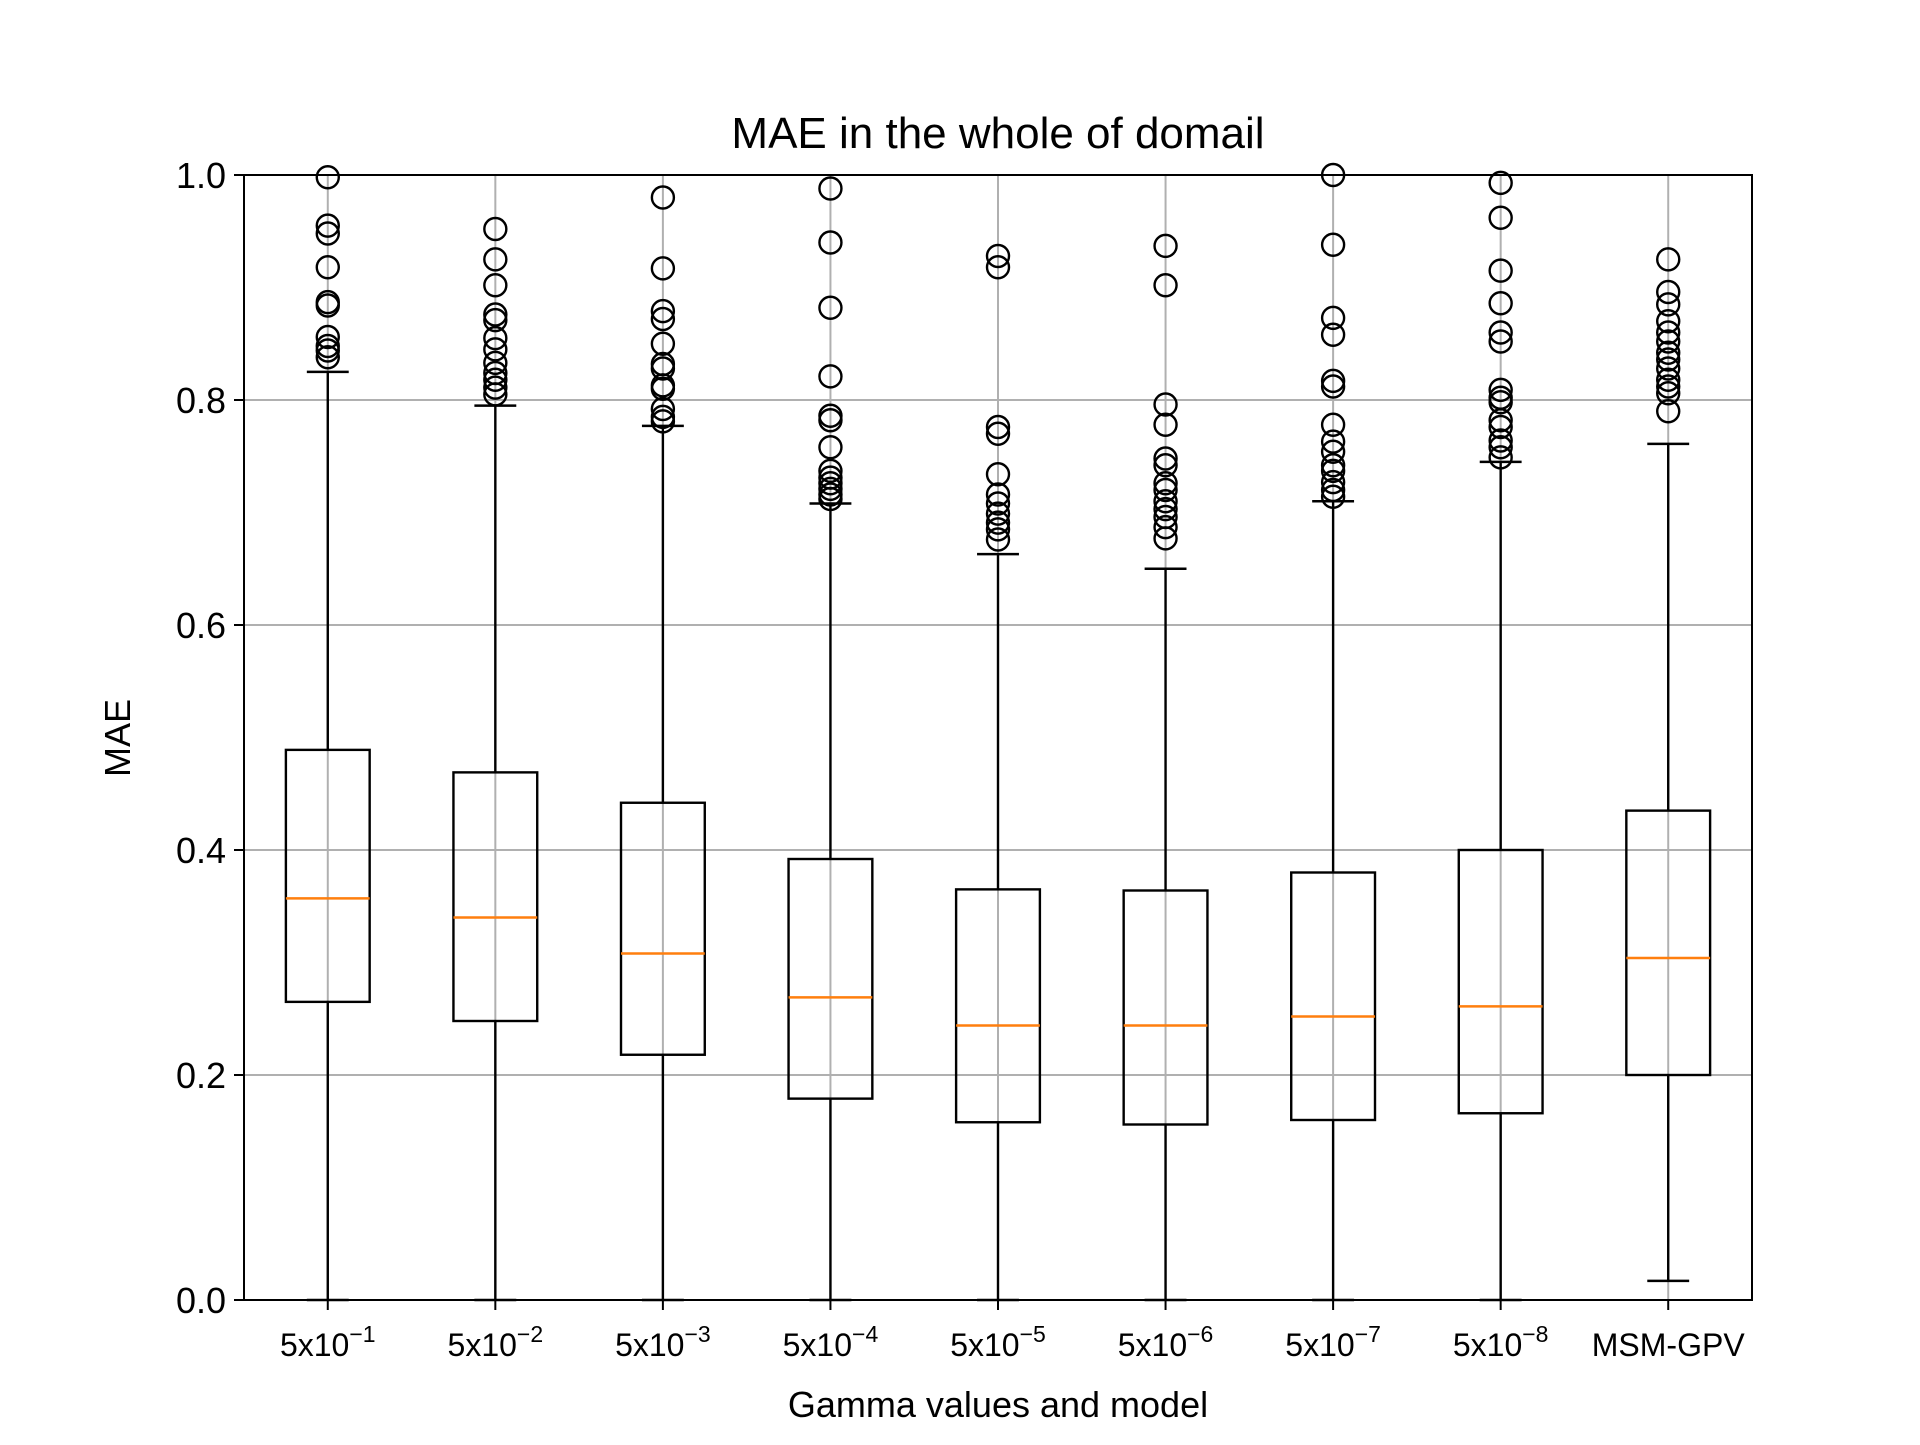  I want to click on x-tick-label: 5x10⁻², so click(496, 1342).